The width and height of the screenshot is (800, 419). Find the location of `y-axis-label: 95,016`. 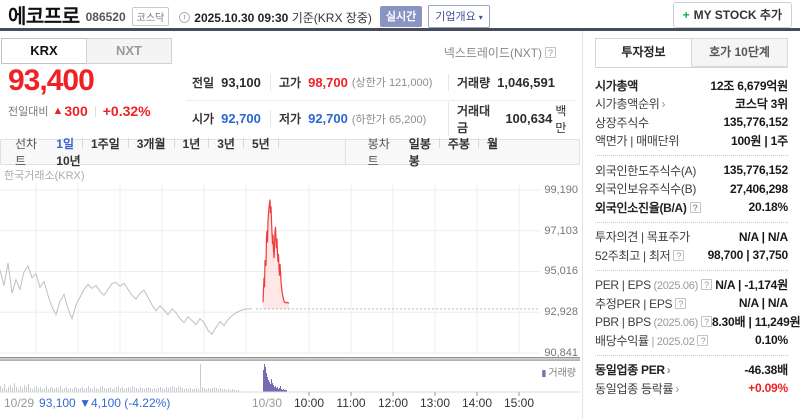

y-axis-label: 95,016 is located at coordinates (561, 271).